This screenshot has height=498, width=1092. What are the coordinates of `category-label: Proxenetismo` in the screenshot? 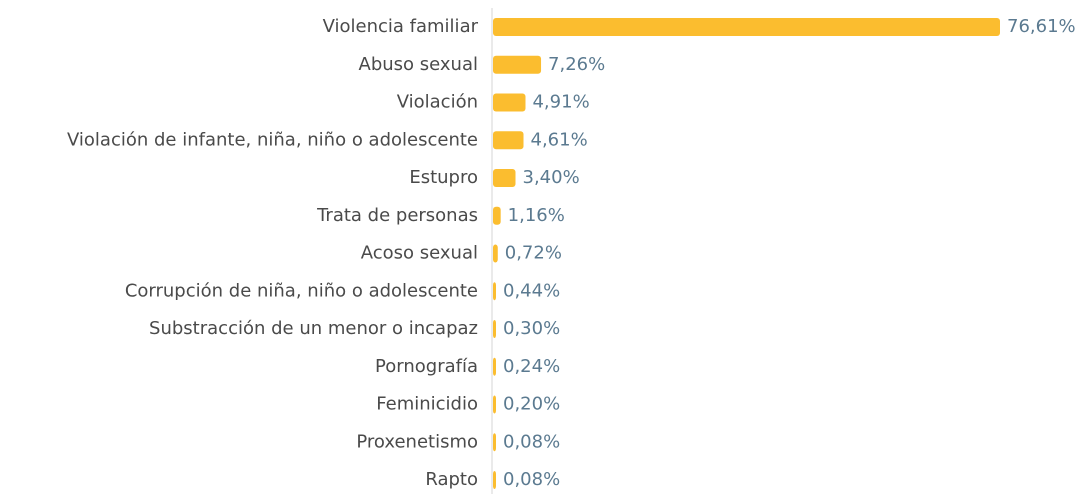 It's located at (417, 441).